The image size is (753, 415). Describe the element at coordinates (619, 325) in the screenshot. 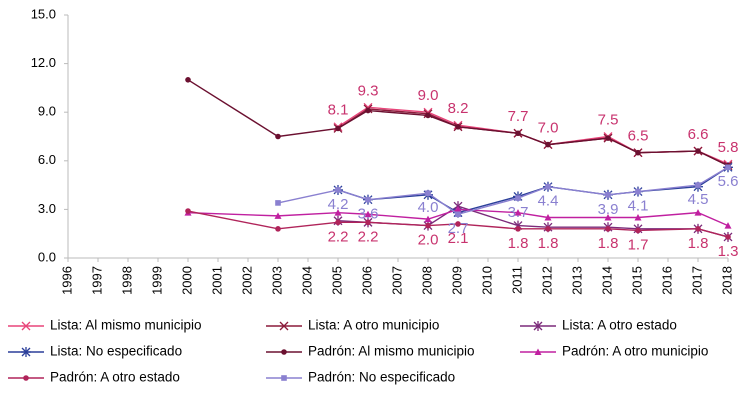

I see `legend-label: Lista: A otro estado` at that location.